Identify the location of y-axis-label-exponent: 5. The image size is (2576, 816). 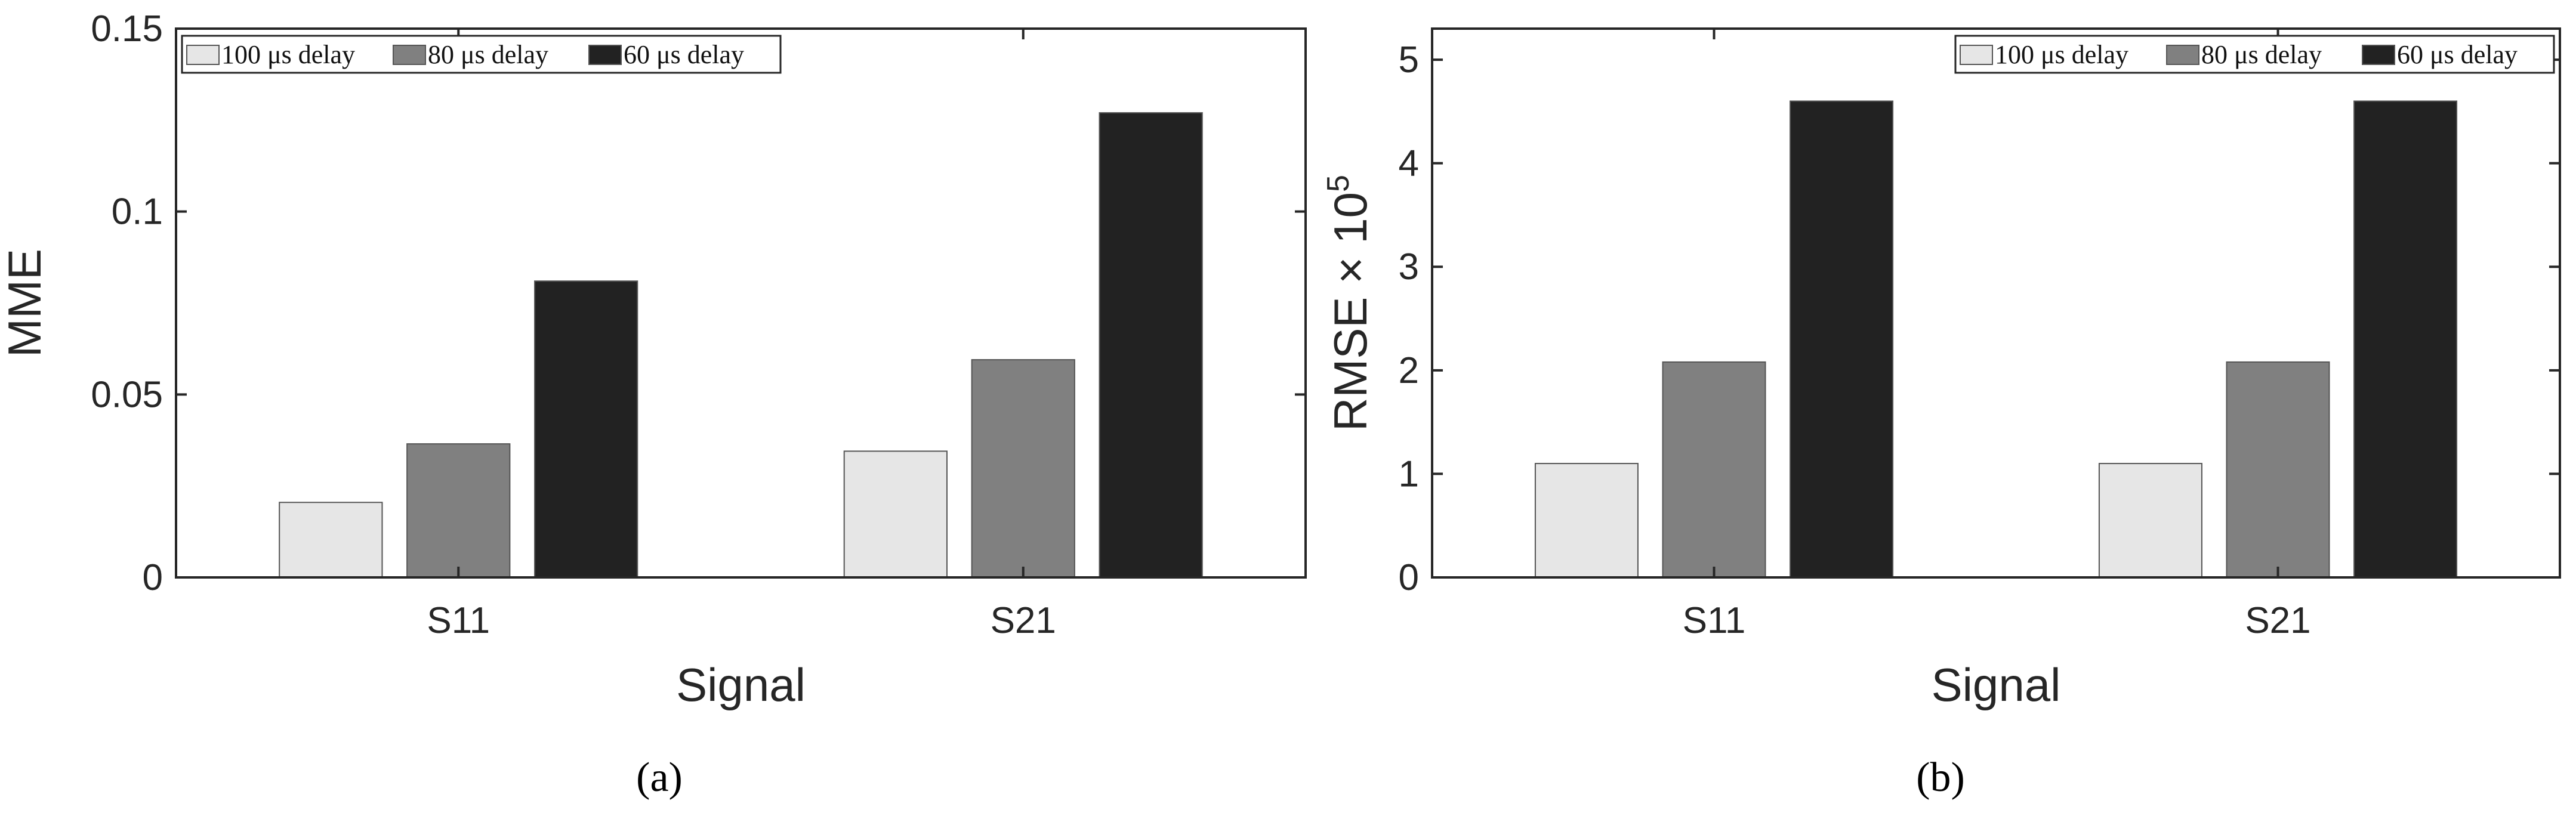
(1338, 183).